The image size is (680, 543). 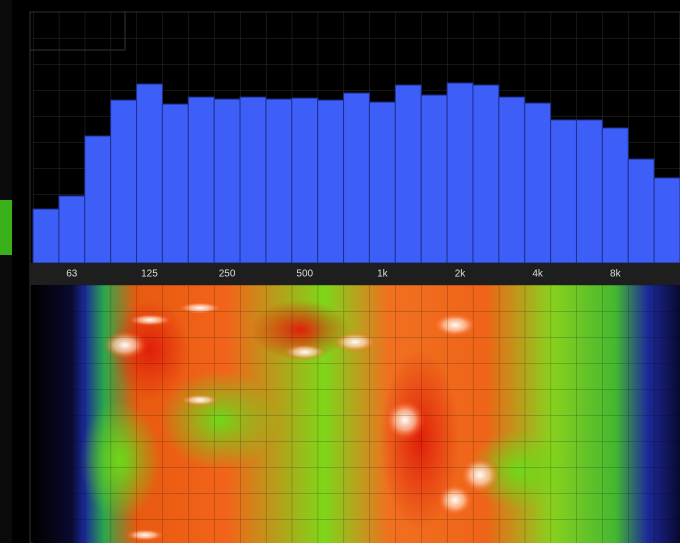 What do you see at coordinates (6, 227) in the screenshot?
I see `side-meter` at bounding box center [6, 227].